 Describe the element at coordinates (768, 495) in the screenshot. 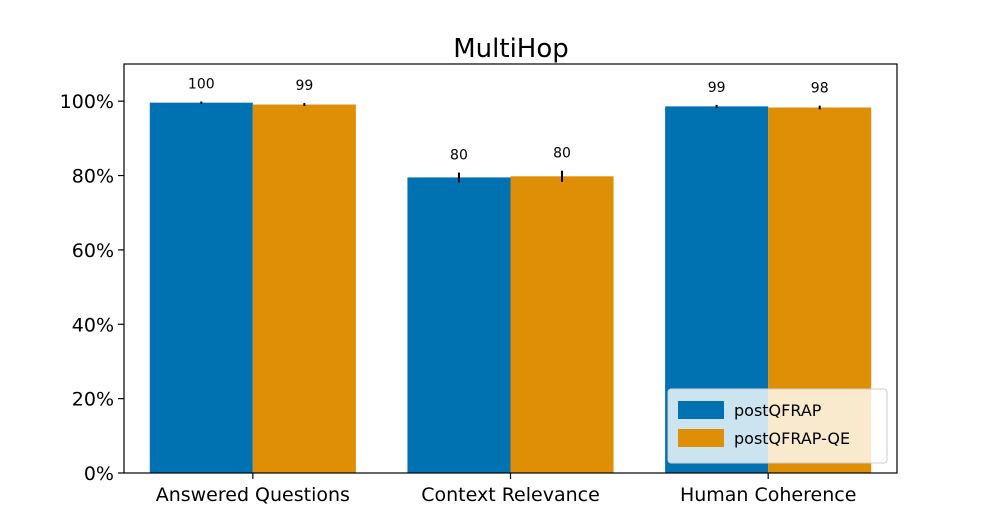

I see `x-tick-label: Human Coherence` at that location.